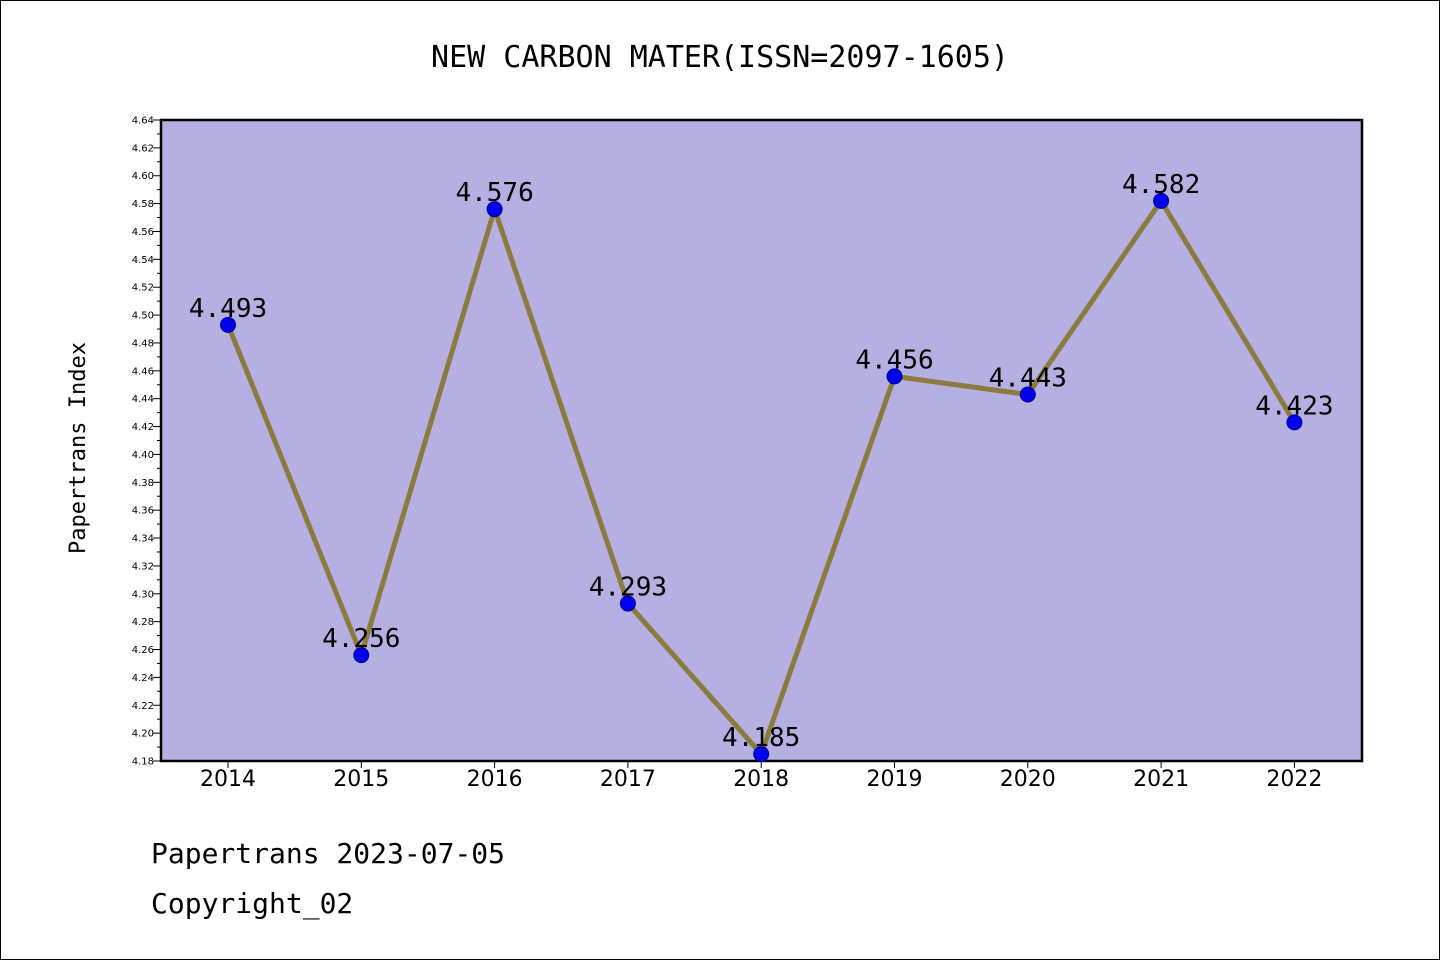 Image resolution: width=1440 pixels, height=960 pixels. I want to click on x-tick-label: 2015, so click(361, 779).